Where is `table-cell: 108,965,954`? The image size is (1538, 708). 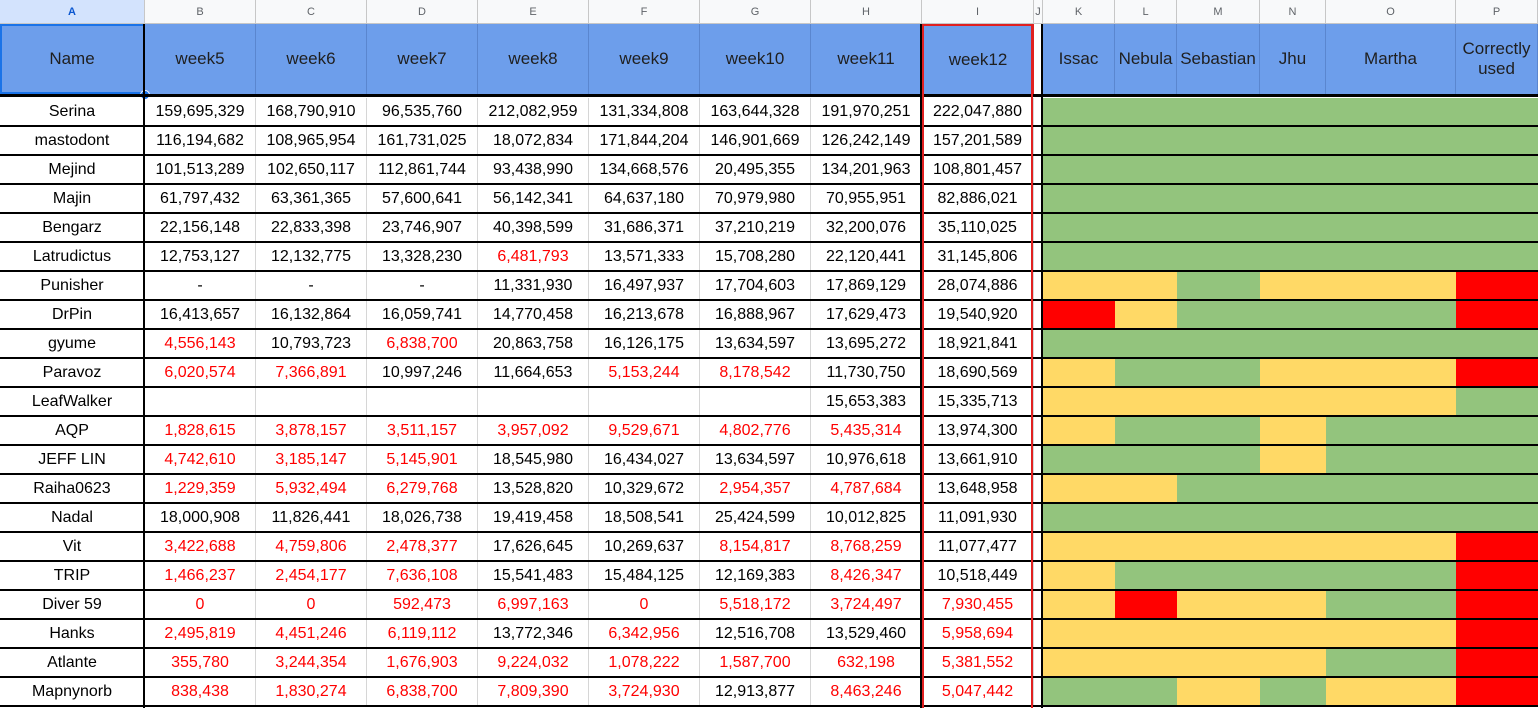
table-cell: 108,965,954 is located at coordinates (311, 140).